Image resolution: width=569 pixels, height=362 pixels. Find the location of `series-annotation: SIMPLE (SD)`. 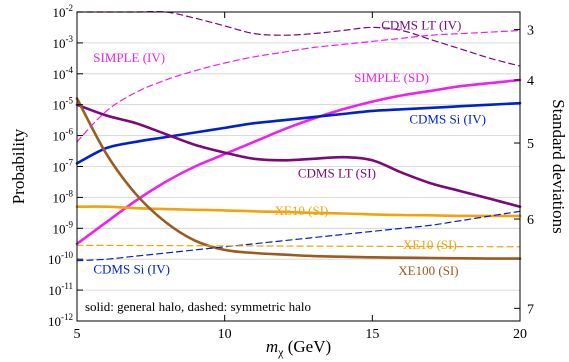

series-annotation: SIMPLE (SD) is located at coordinates (391, 77).